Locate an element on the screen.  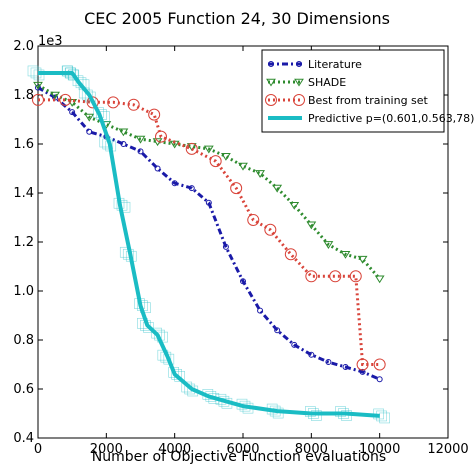
legend-item-predictive: Predictive p=(0.601,0.563,78) is located at coordinates (371, 118).